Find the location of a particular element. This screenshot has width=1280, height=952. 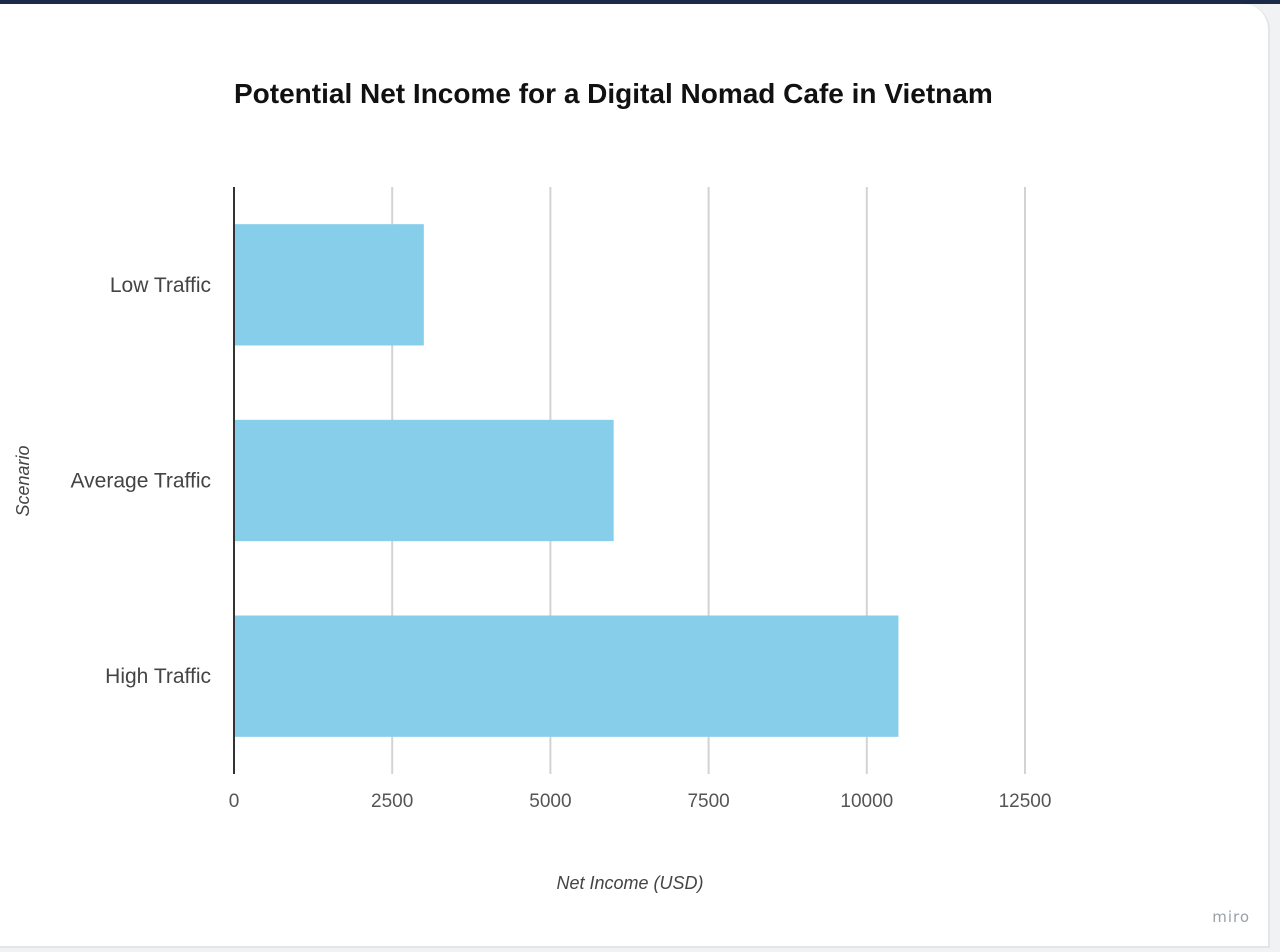

bar-high-traffic is located at coordinates (566, 676).